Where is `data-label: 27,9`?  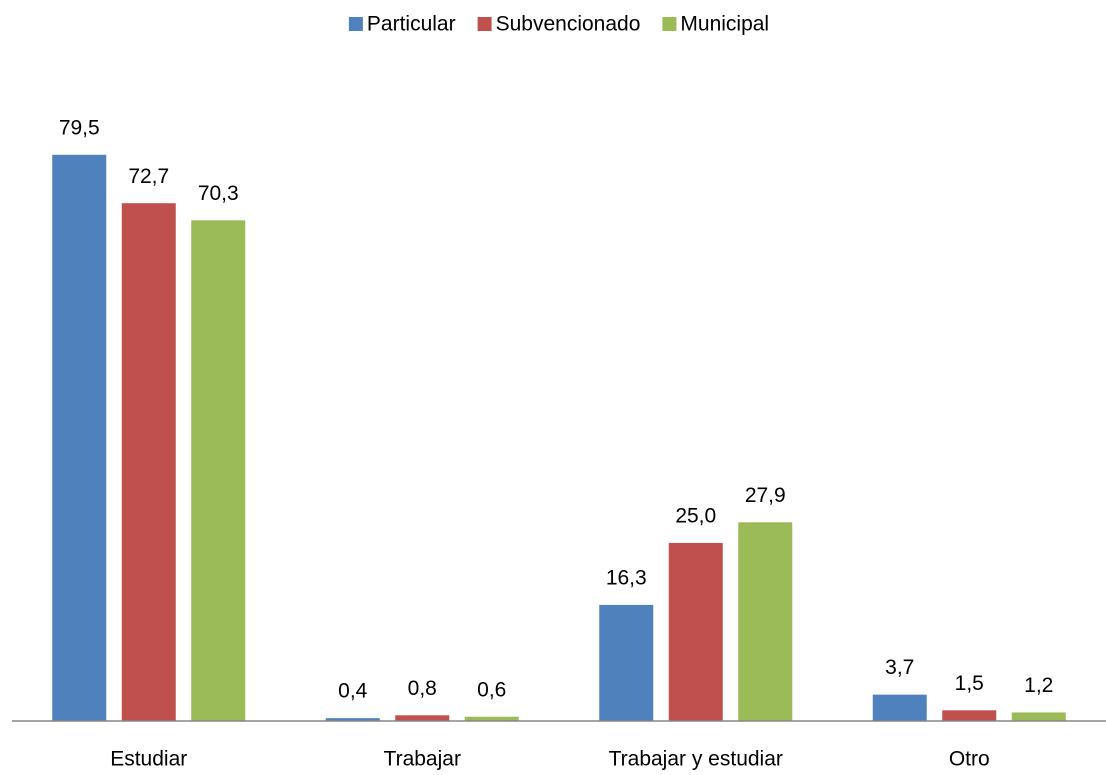 data-label: 27,9 is located at coordinates (765, 495).